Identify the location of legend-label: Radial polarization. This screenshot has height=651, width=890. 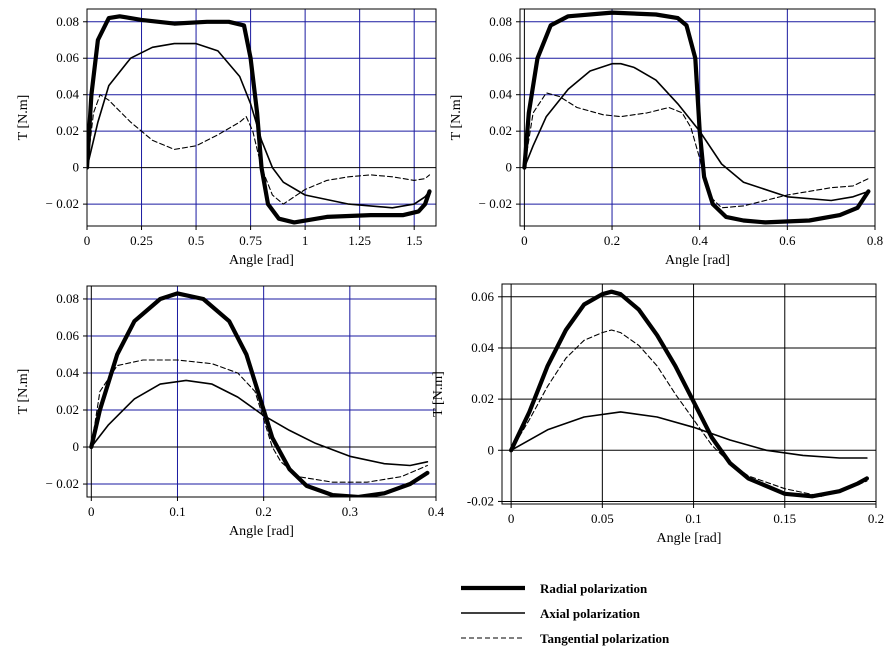
(594, 588).